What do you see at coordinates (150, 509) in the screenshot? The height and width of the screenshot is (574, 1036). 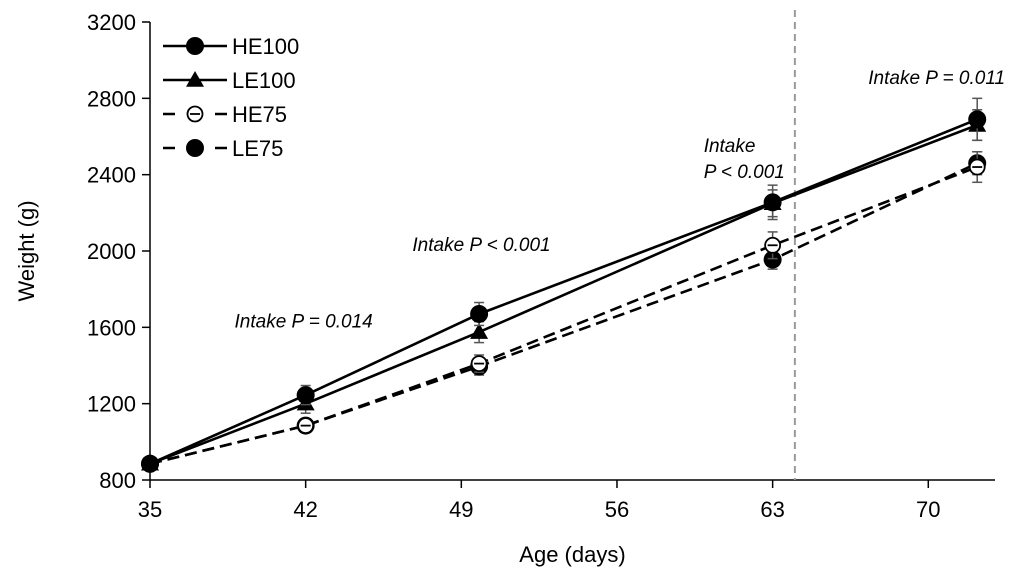 I see `x-tick-label: 35` at bounding box center [150, 509].